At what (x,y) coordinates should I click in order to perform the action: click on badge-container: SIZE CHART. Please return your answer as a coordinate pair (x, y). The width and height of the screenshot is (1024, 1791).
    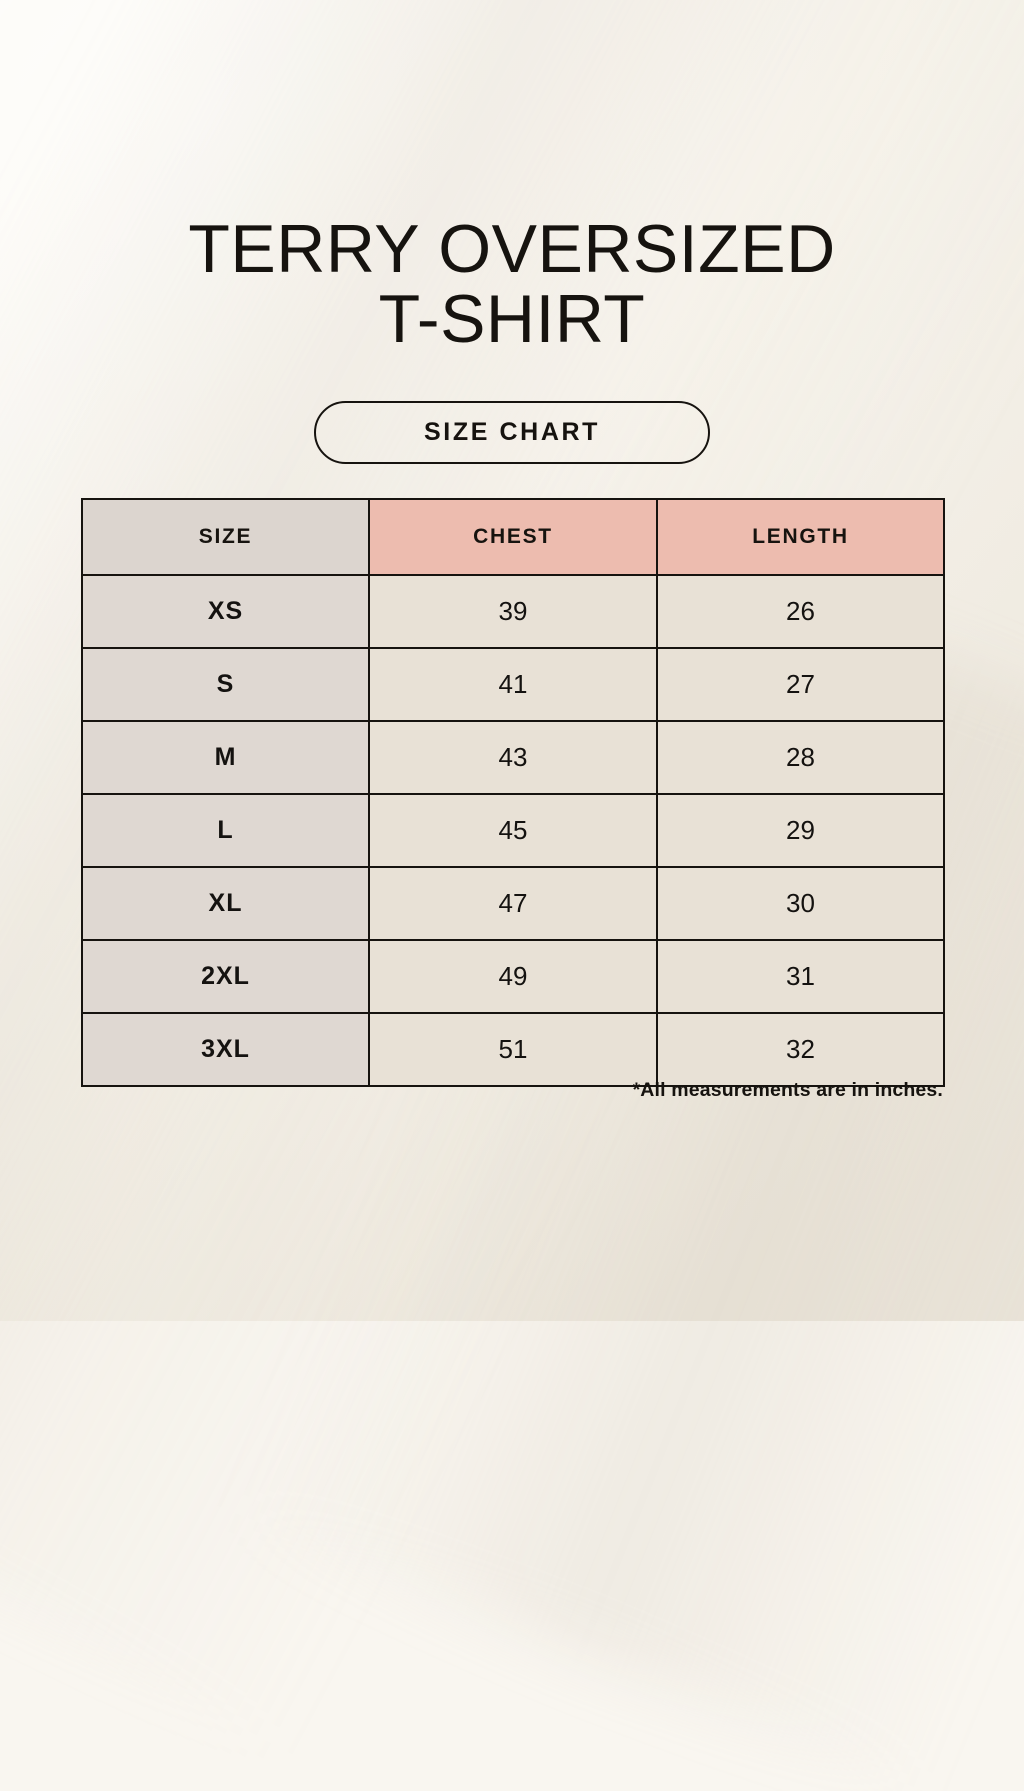
    Looking at the image, I should click on (512, 432).